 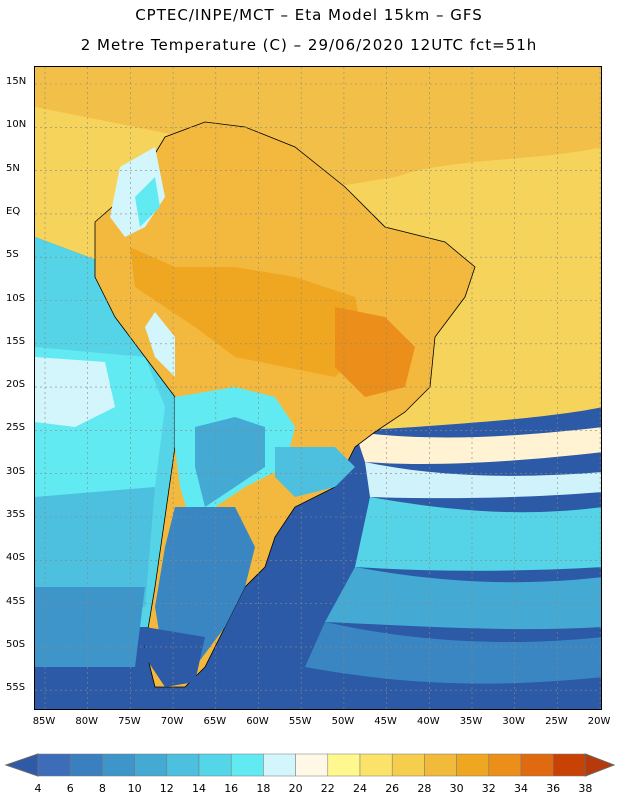 I want to click on colorbar-tick-label: 16, so click(x=231, y=788).